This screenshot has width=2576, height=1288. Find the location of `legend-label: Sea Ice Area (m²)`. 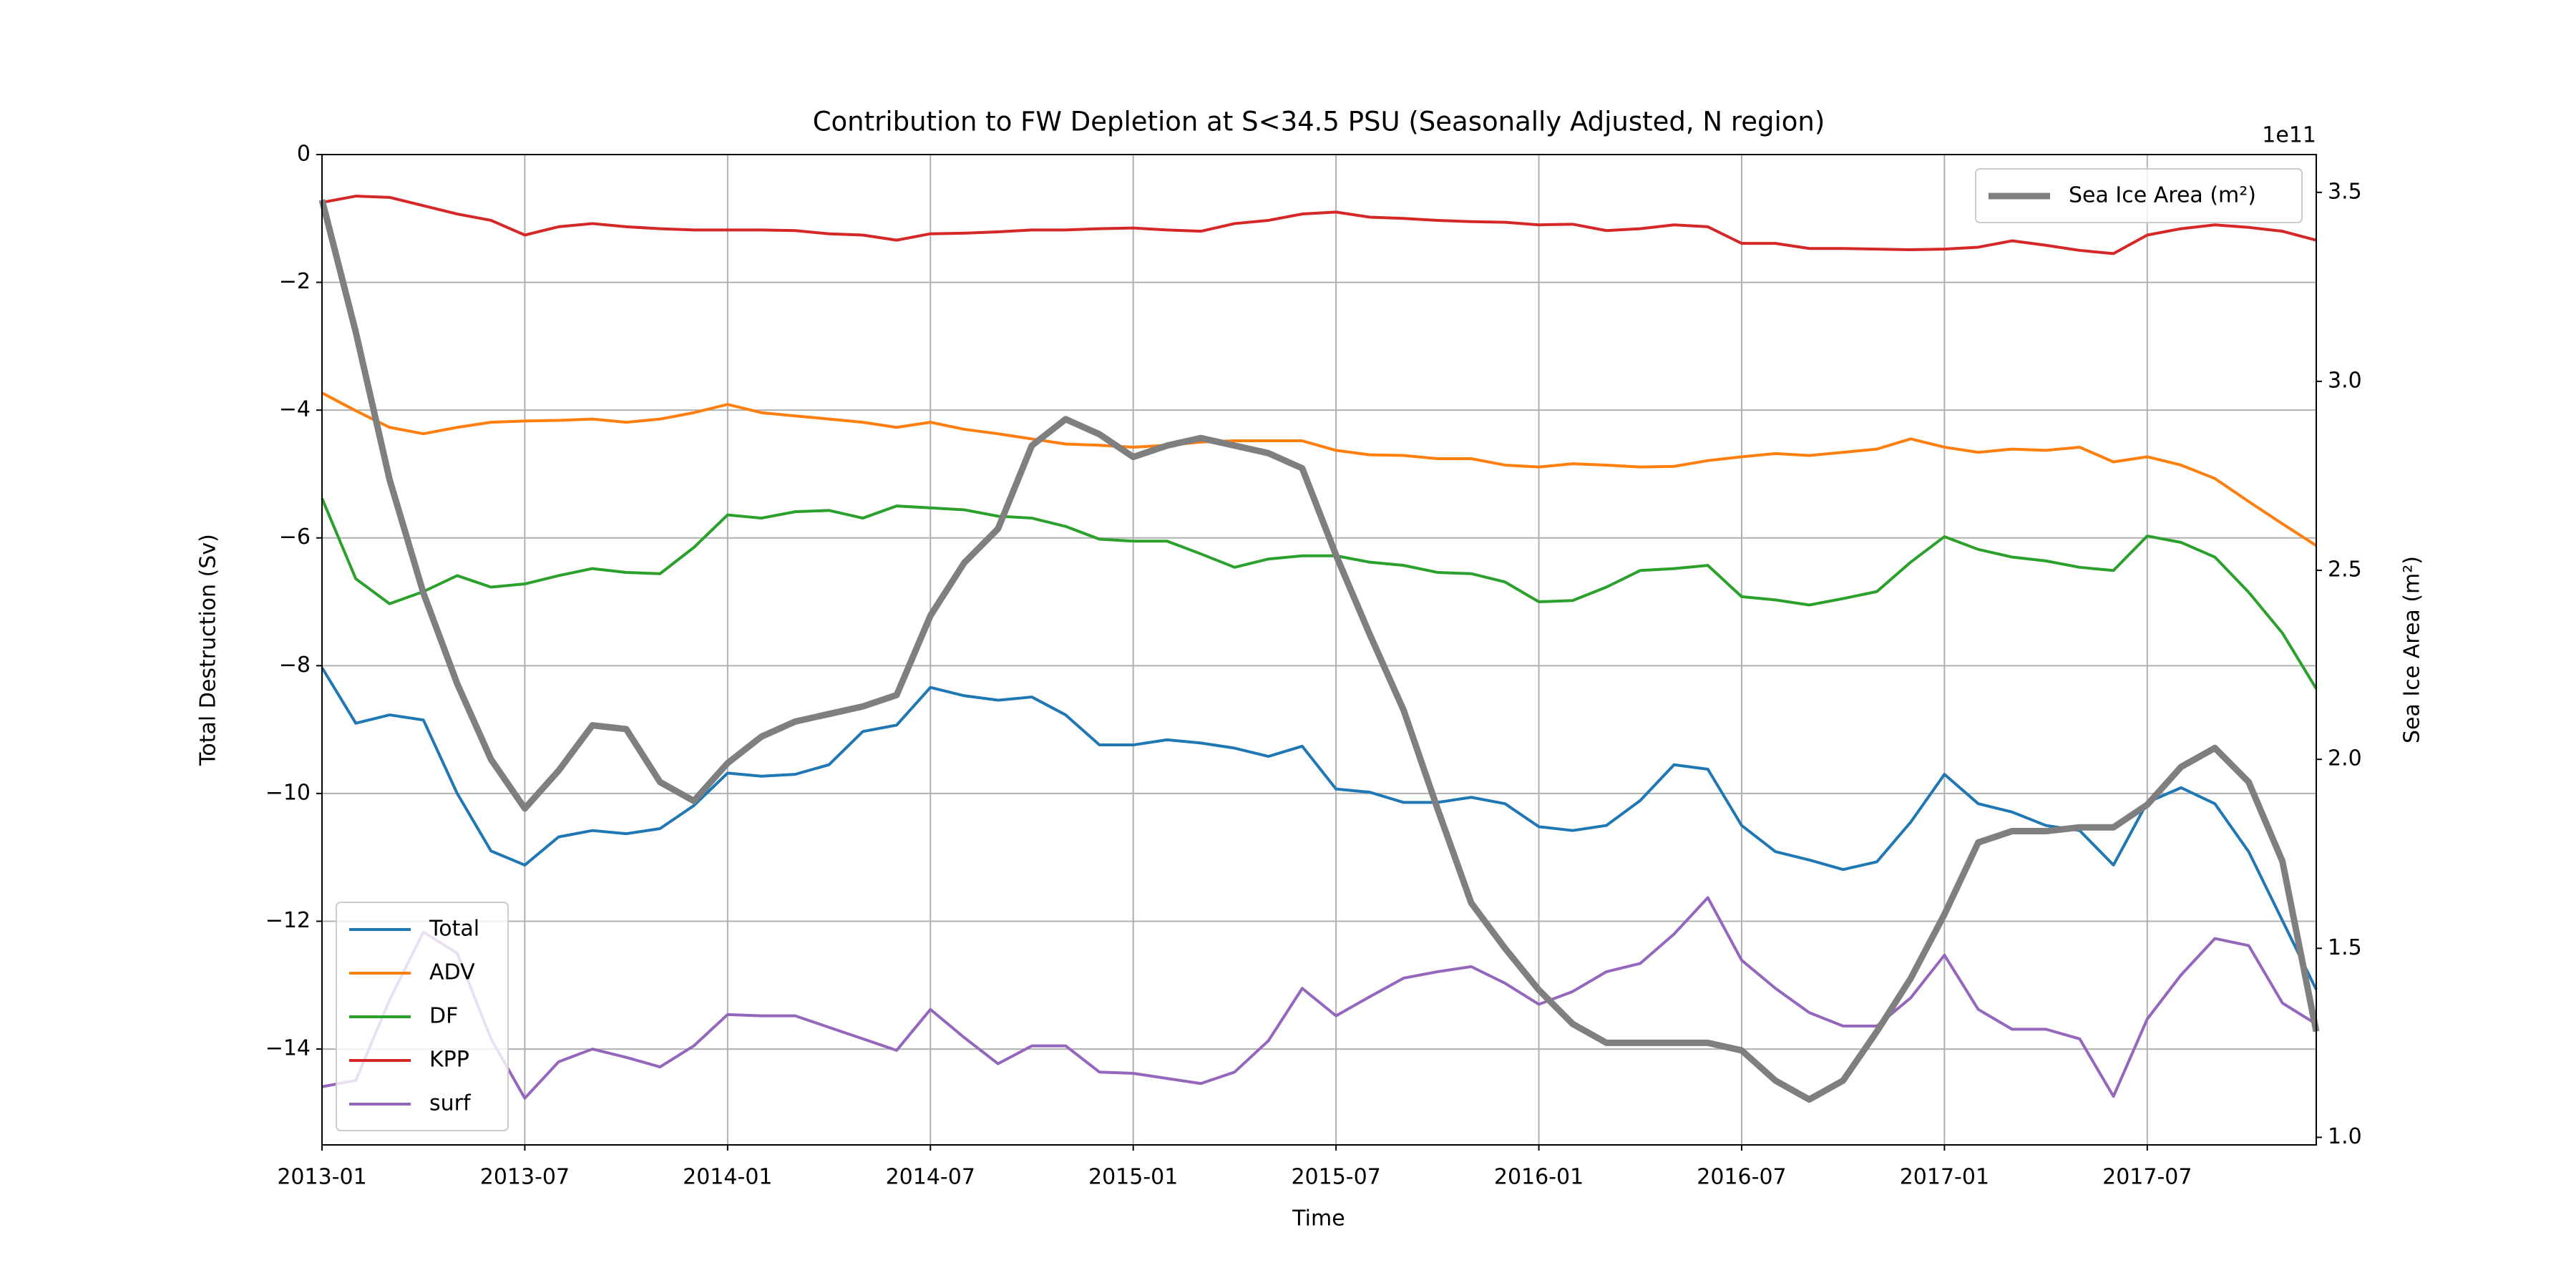

legend-label: Sea Ice Area (m²) is located at coordinates (2162, 195).